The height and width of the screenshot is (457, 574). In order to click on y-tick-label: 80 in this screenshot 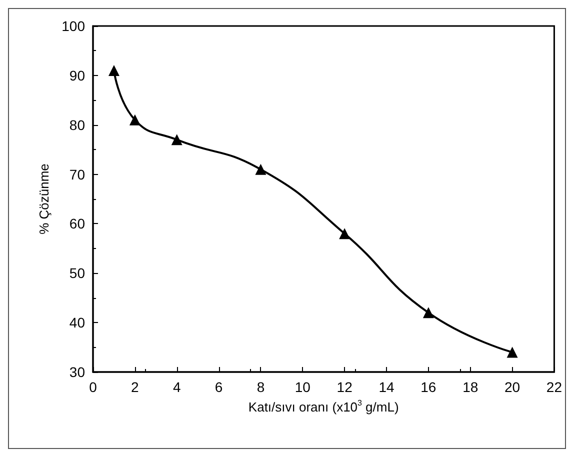, I will do `click(77, 124)`.